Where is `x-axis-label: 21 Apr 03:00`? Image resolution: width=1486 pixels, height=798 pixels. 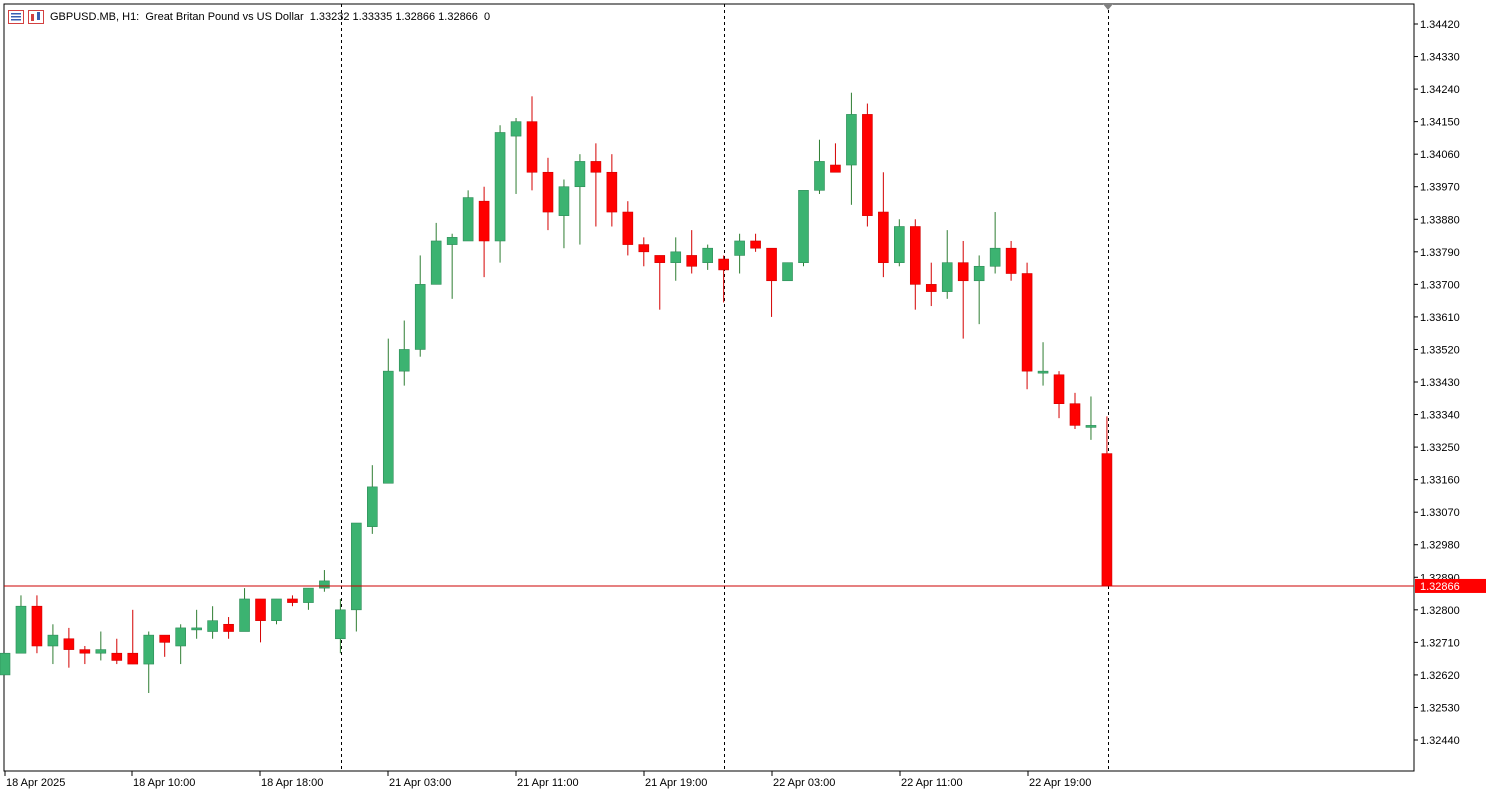
x-axis-label: 21 Apr 03:00 is located at coordinates (420, 783).